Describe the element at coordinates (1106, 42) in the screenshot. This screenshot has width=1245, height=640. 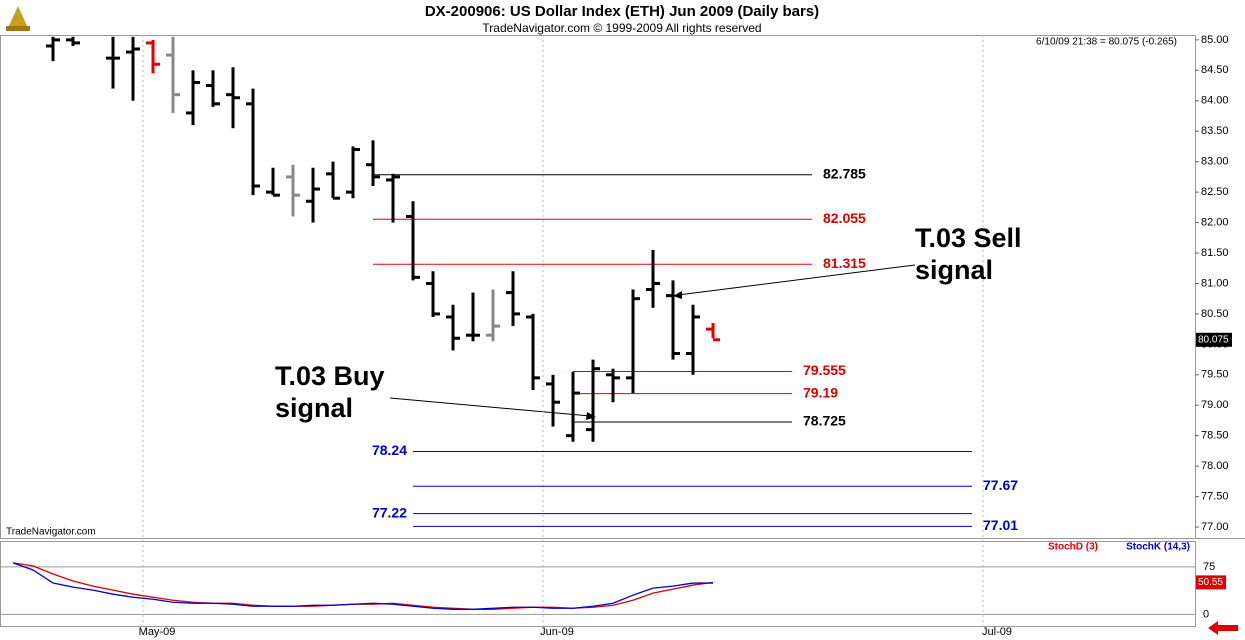
I see `info: 6/10/09 21:38 = 80.075 (-0.265)` at that location.